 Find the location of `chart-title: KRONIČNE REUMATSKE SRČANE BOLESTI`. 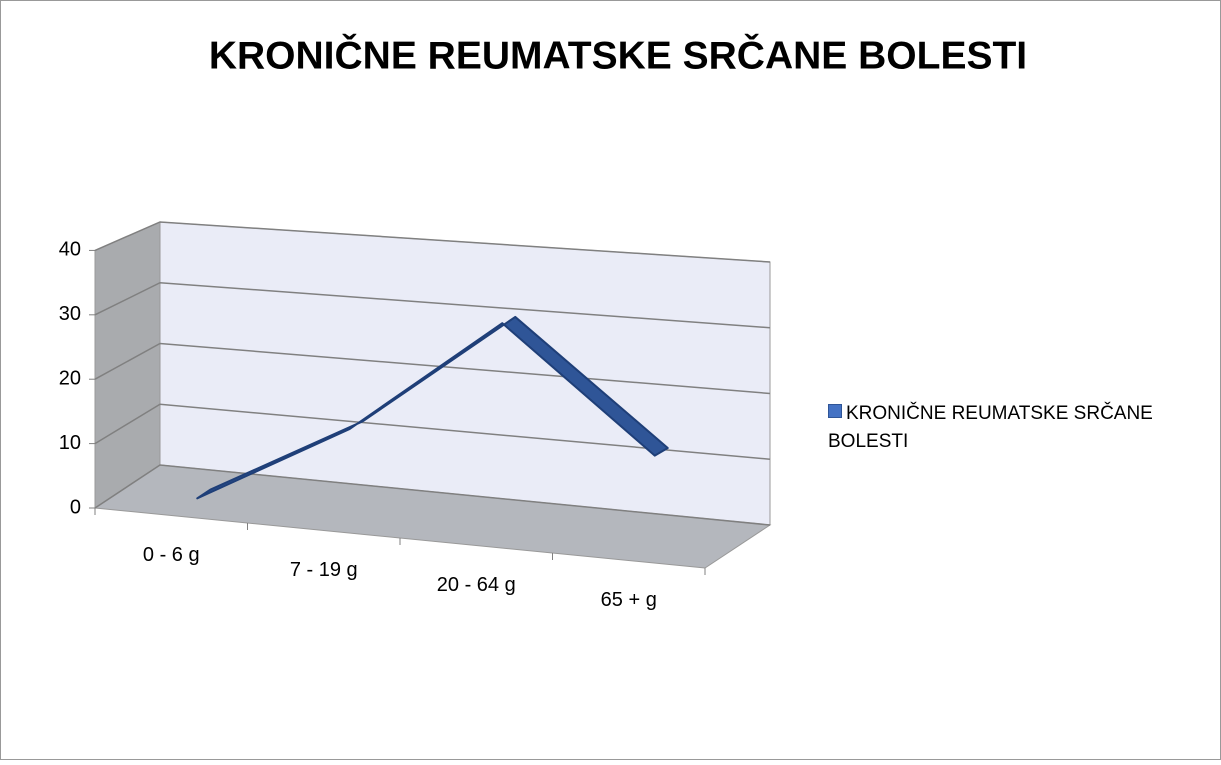

chart-title: KRONIČNE REUMATSKE SRČANE BOLESTI is located at coordinates (618, 54).